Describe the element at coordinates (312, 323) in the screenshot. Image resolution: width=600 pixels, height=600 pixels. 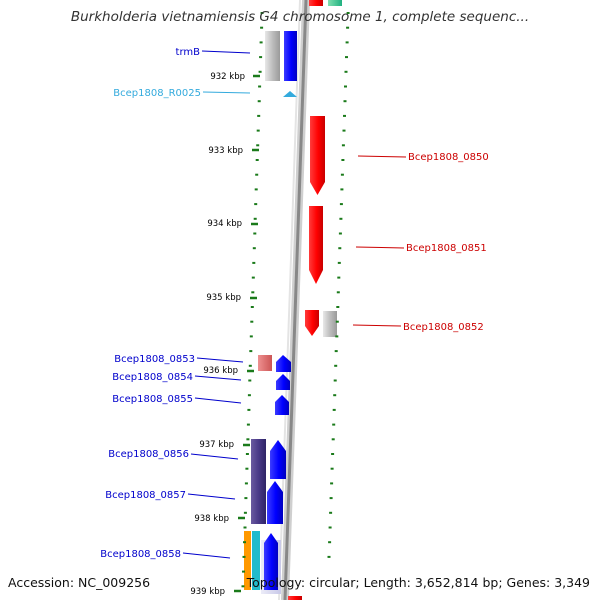
I see `gene-bcep1808-0852-feature` at that location.